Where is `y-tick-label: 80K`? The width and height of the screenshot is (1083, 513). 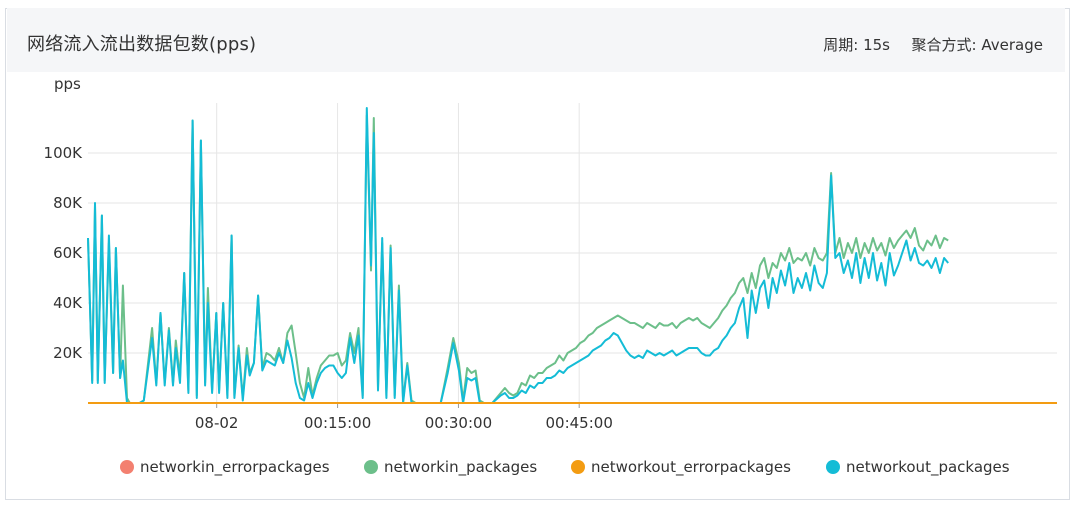 y-tick-label: 80K is located at coordinates (68, 203).